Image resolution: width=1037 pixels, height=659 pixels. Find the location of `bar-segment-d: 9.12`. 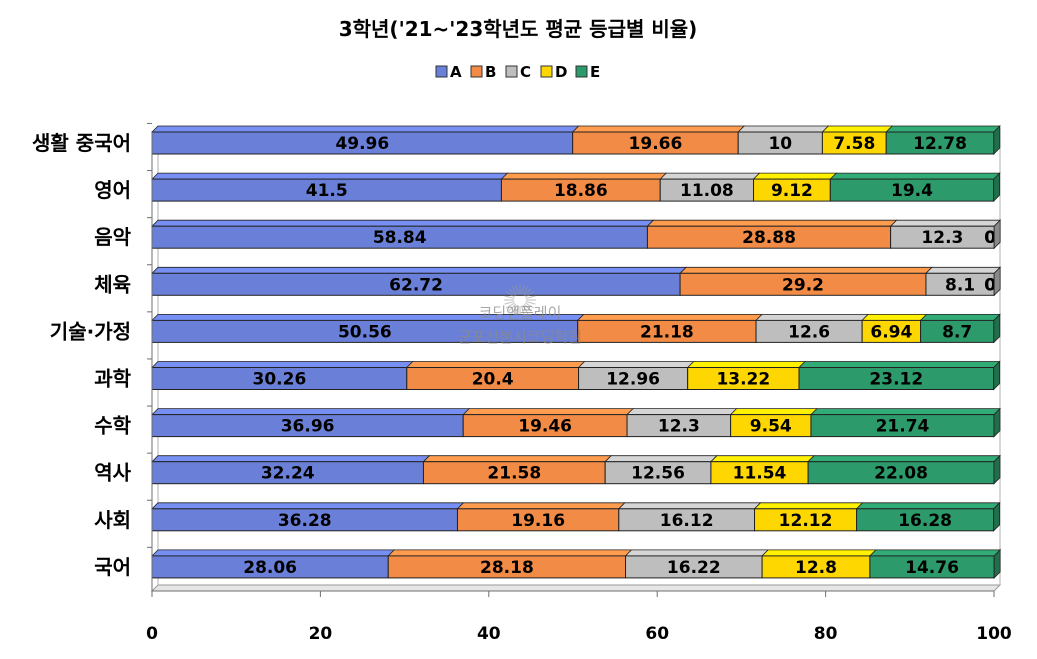

bar-segment-d: 9.12 is located at coordinates (795, 187).